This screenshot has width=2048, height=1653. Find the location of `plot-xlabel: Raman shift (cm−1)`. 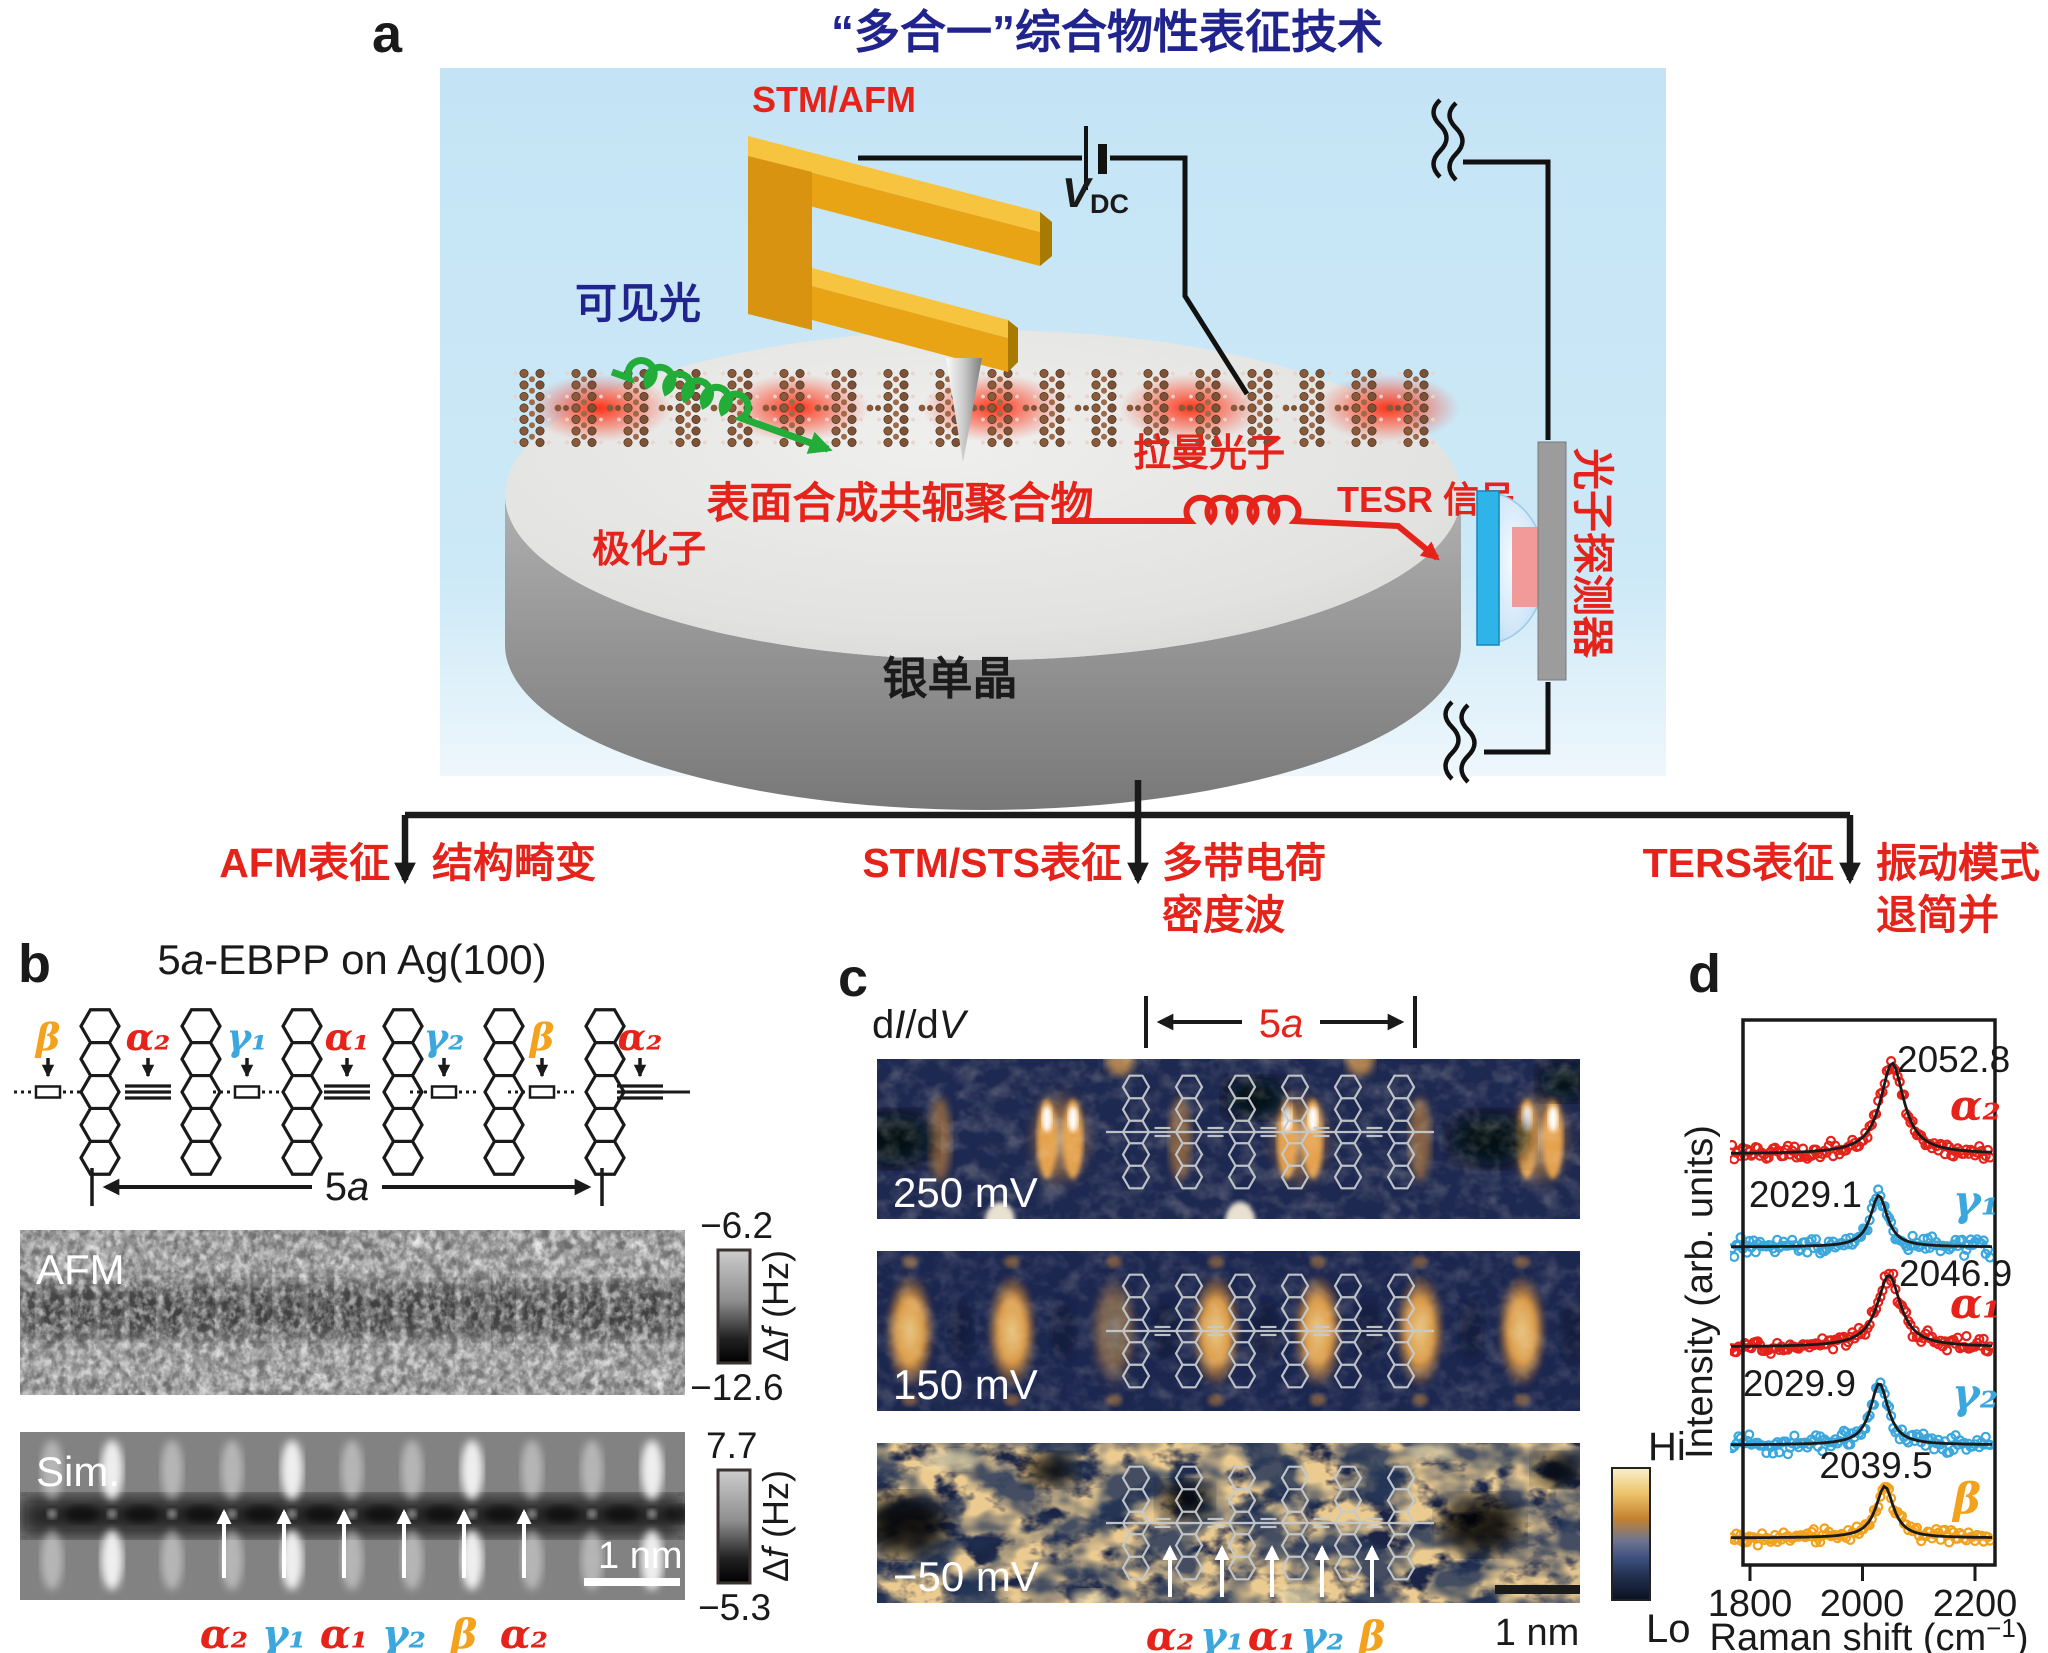

plot-xlabel: Raman shift (cm−1) is located at coordinates (1869, 1633).